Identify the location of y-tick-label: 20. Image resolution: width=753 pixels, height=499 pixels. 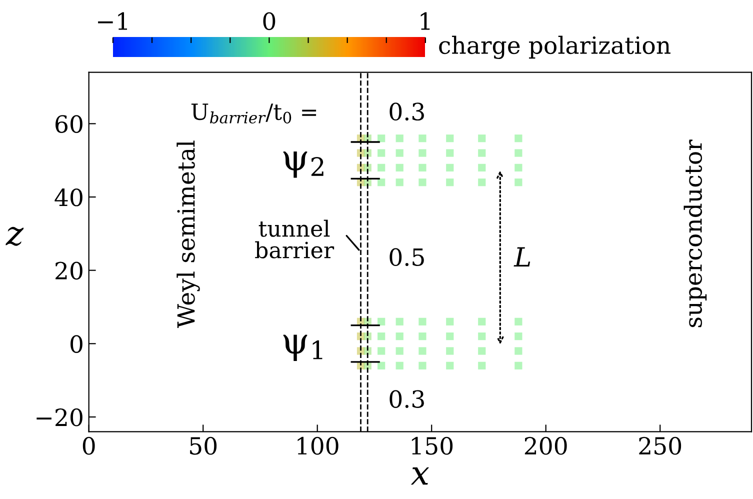
(69, 271).